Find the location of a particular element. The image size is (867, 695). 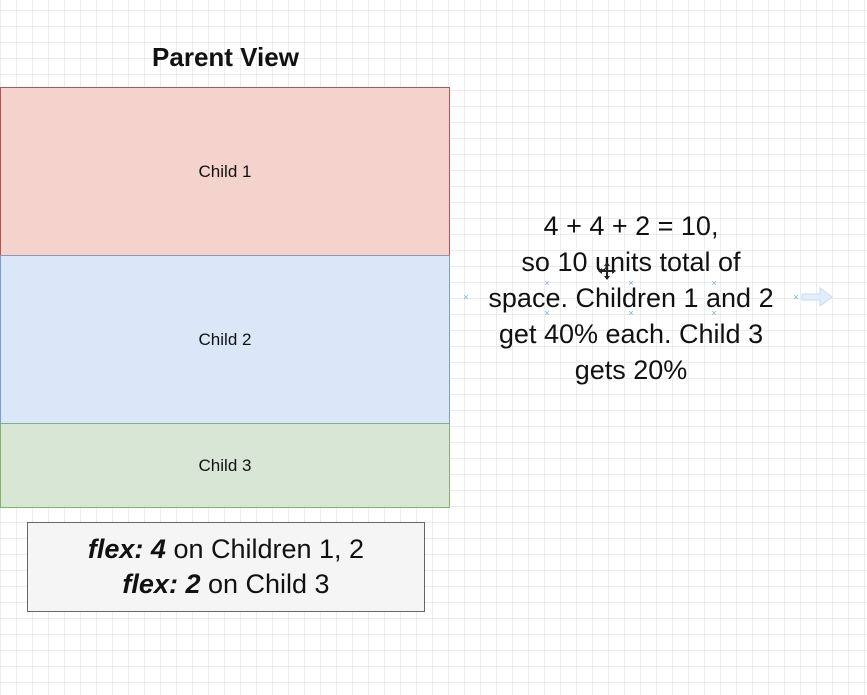

child-1-label: Child 1 is located at coordinates (225, 171).